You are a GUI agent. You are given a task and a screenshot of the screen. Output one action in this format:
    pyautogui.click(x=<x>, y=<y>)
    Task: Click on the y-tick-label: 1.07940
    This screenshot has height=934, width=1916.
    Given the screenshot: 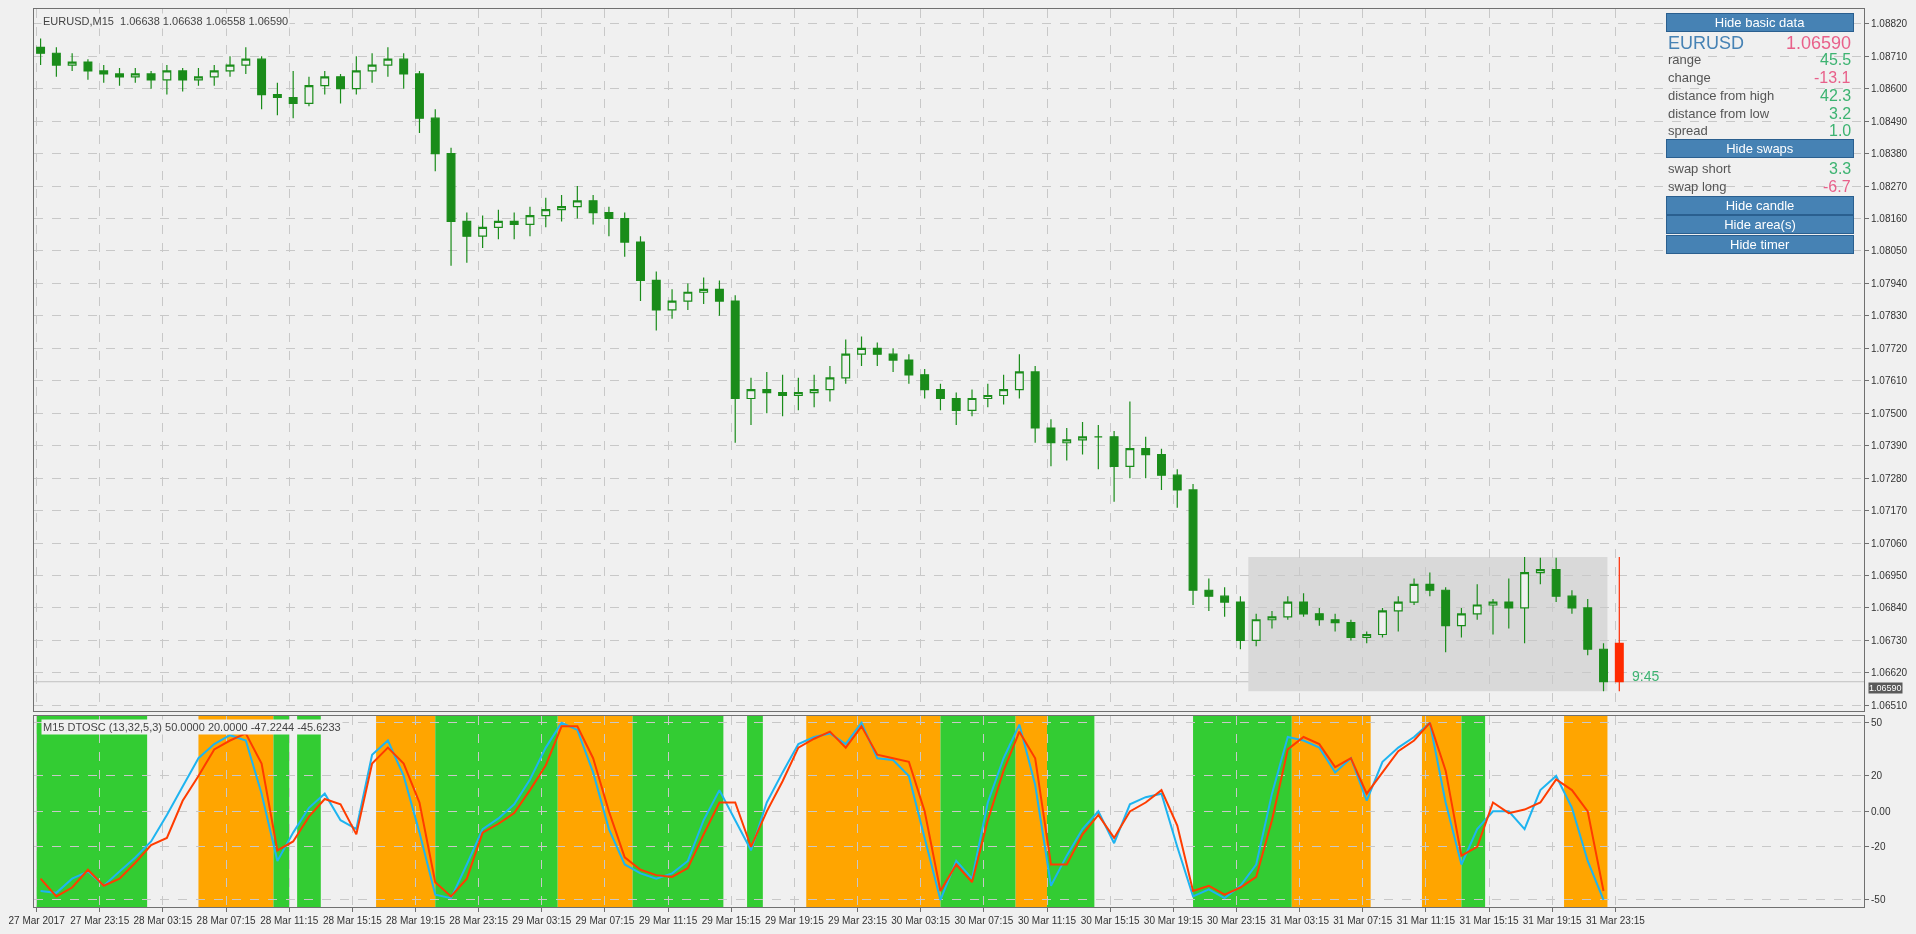 What is the action you would take?
    pyautogui.click(x=1889, y=283)
    